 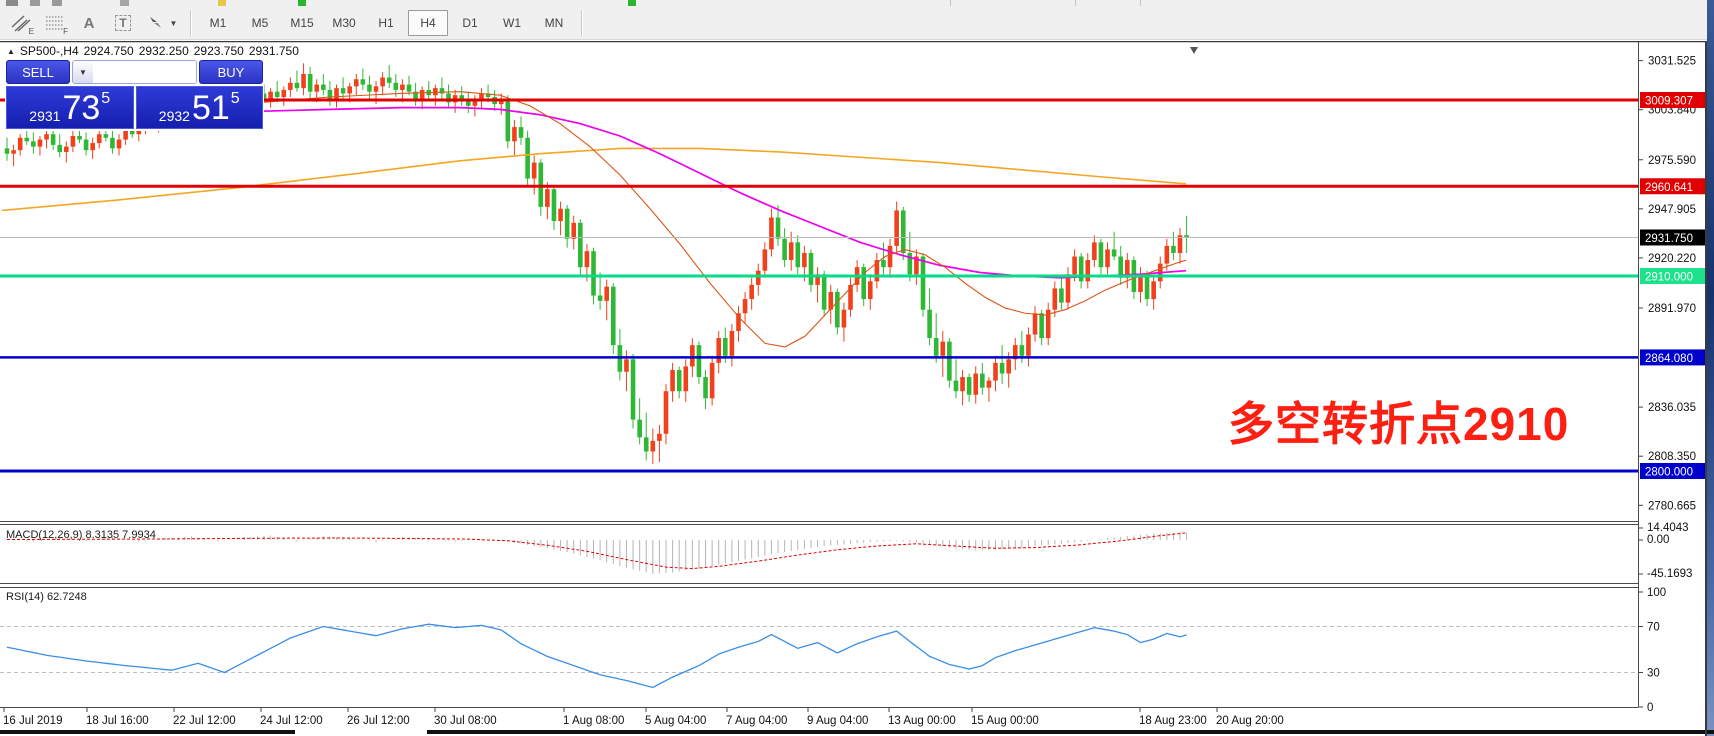 I want to click on timeframe-h4-button: H4, so click(x=428, y=23).